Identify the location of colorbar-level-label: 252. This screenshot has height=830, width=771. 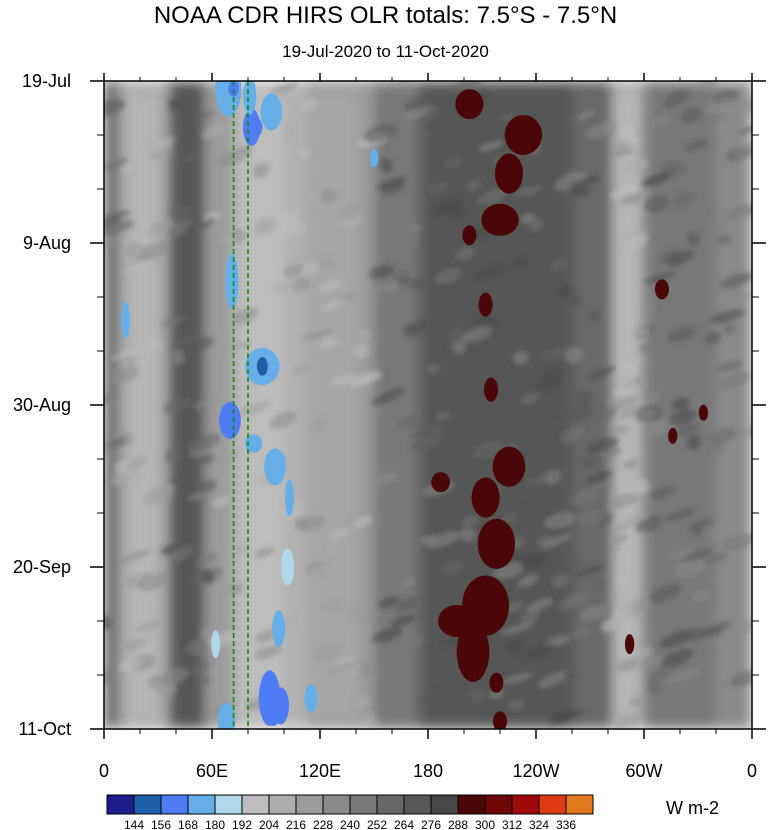
(377, 824).